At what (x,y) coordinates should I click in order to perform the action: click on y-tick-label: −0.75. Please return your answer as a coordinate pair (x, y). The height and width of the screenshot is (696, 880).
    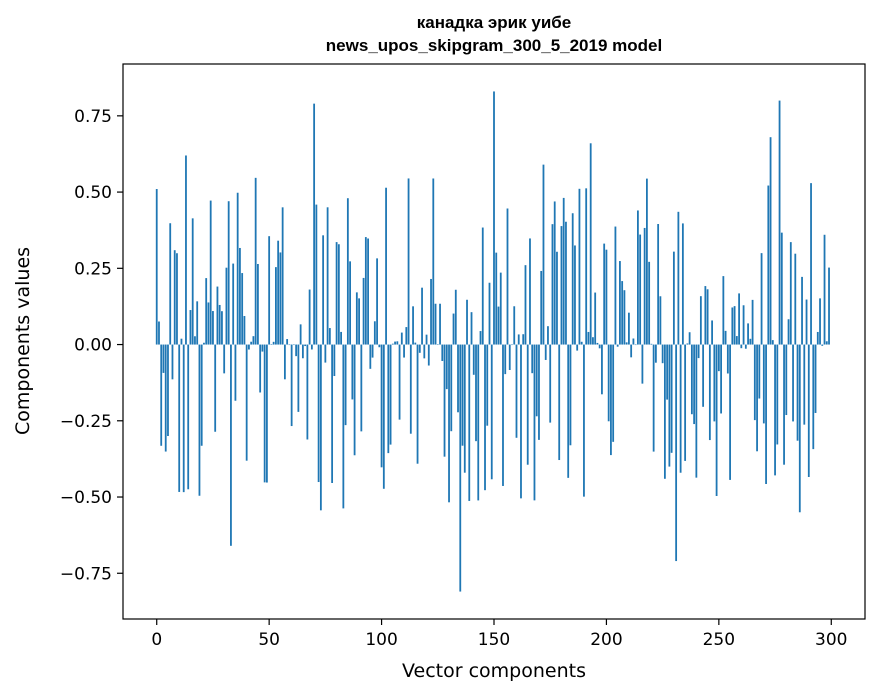
    Looking at the image, I should click on (86, 574).